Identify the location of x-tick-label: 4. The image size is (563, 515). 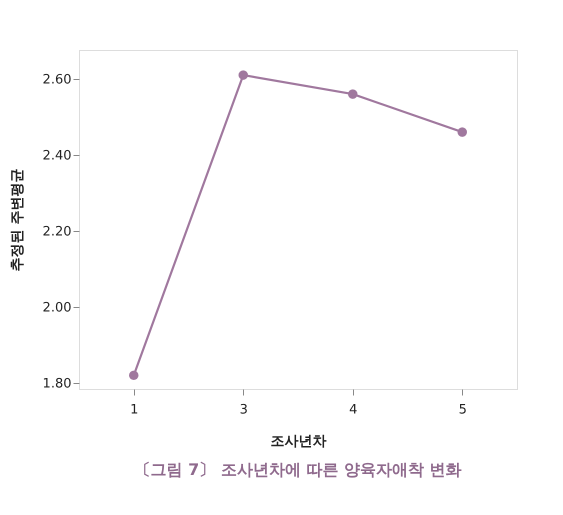
(353, 410).